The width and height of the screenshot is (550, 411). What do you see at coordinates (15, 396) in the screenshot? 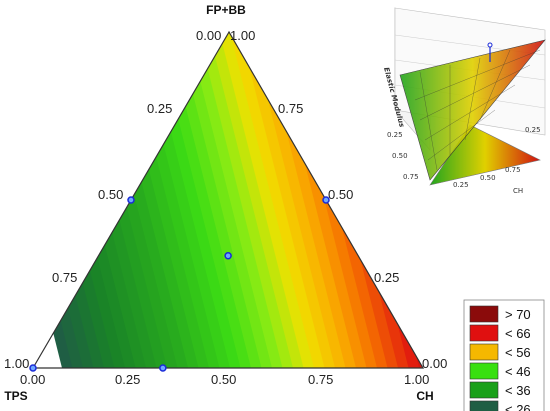
I see `vertex-label-left: TPS` at bounding box center [15, 396].